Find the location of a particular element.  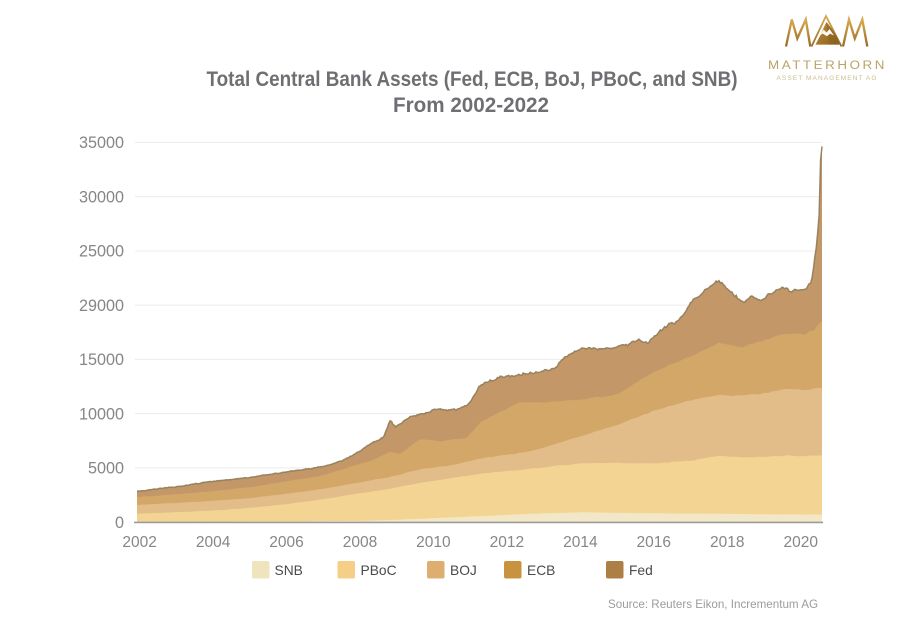

svg-text: SNB is located at coordinates (289, 570).